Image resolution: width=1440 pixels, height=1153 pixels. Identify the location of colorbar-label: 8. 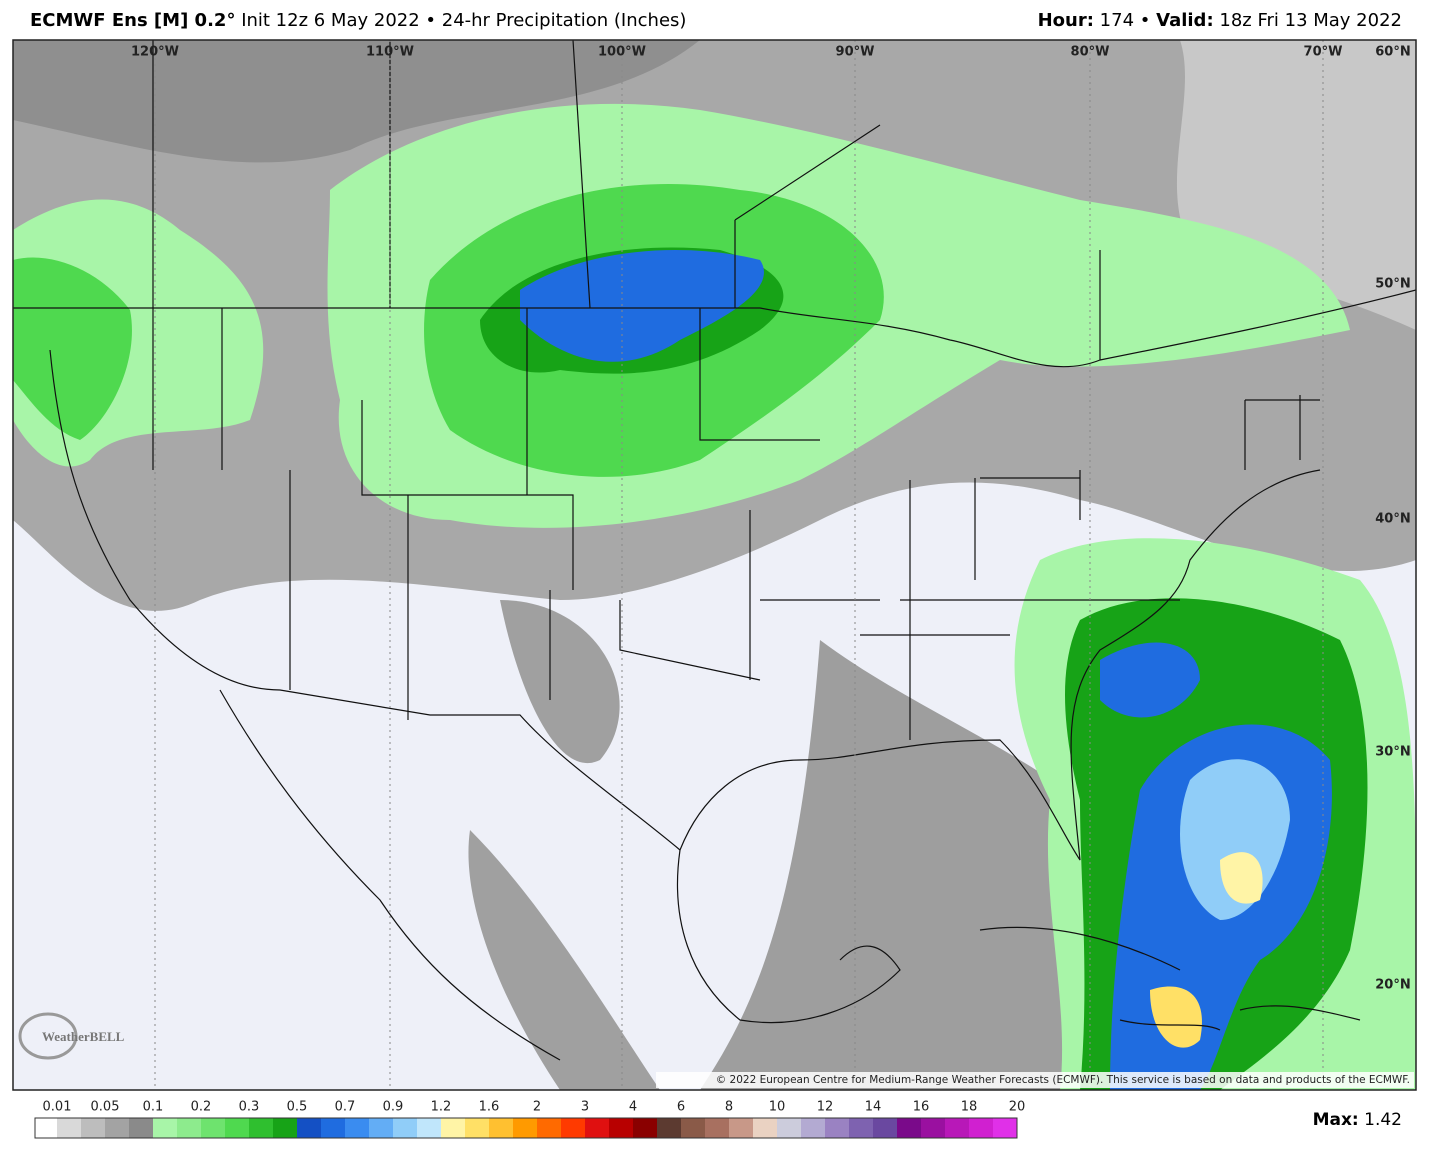
(729, 1107).